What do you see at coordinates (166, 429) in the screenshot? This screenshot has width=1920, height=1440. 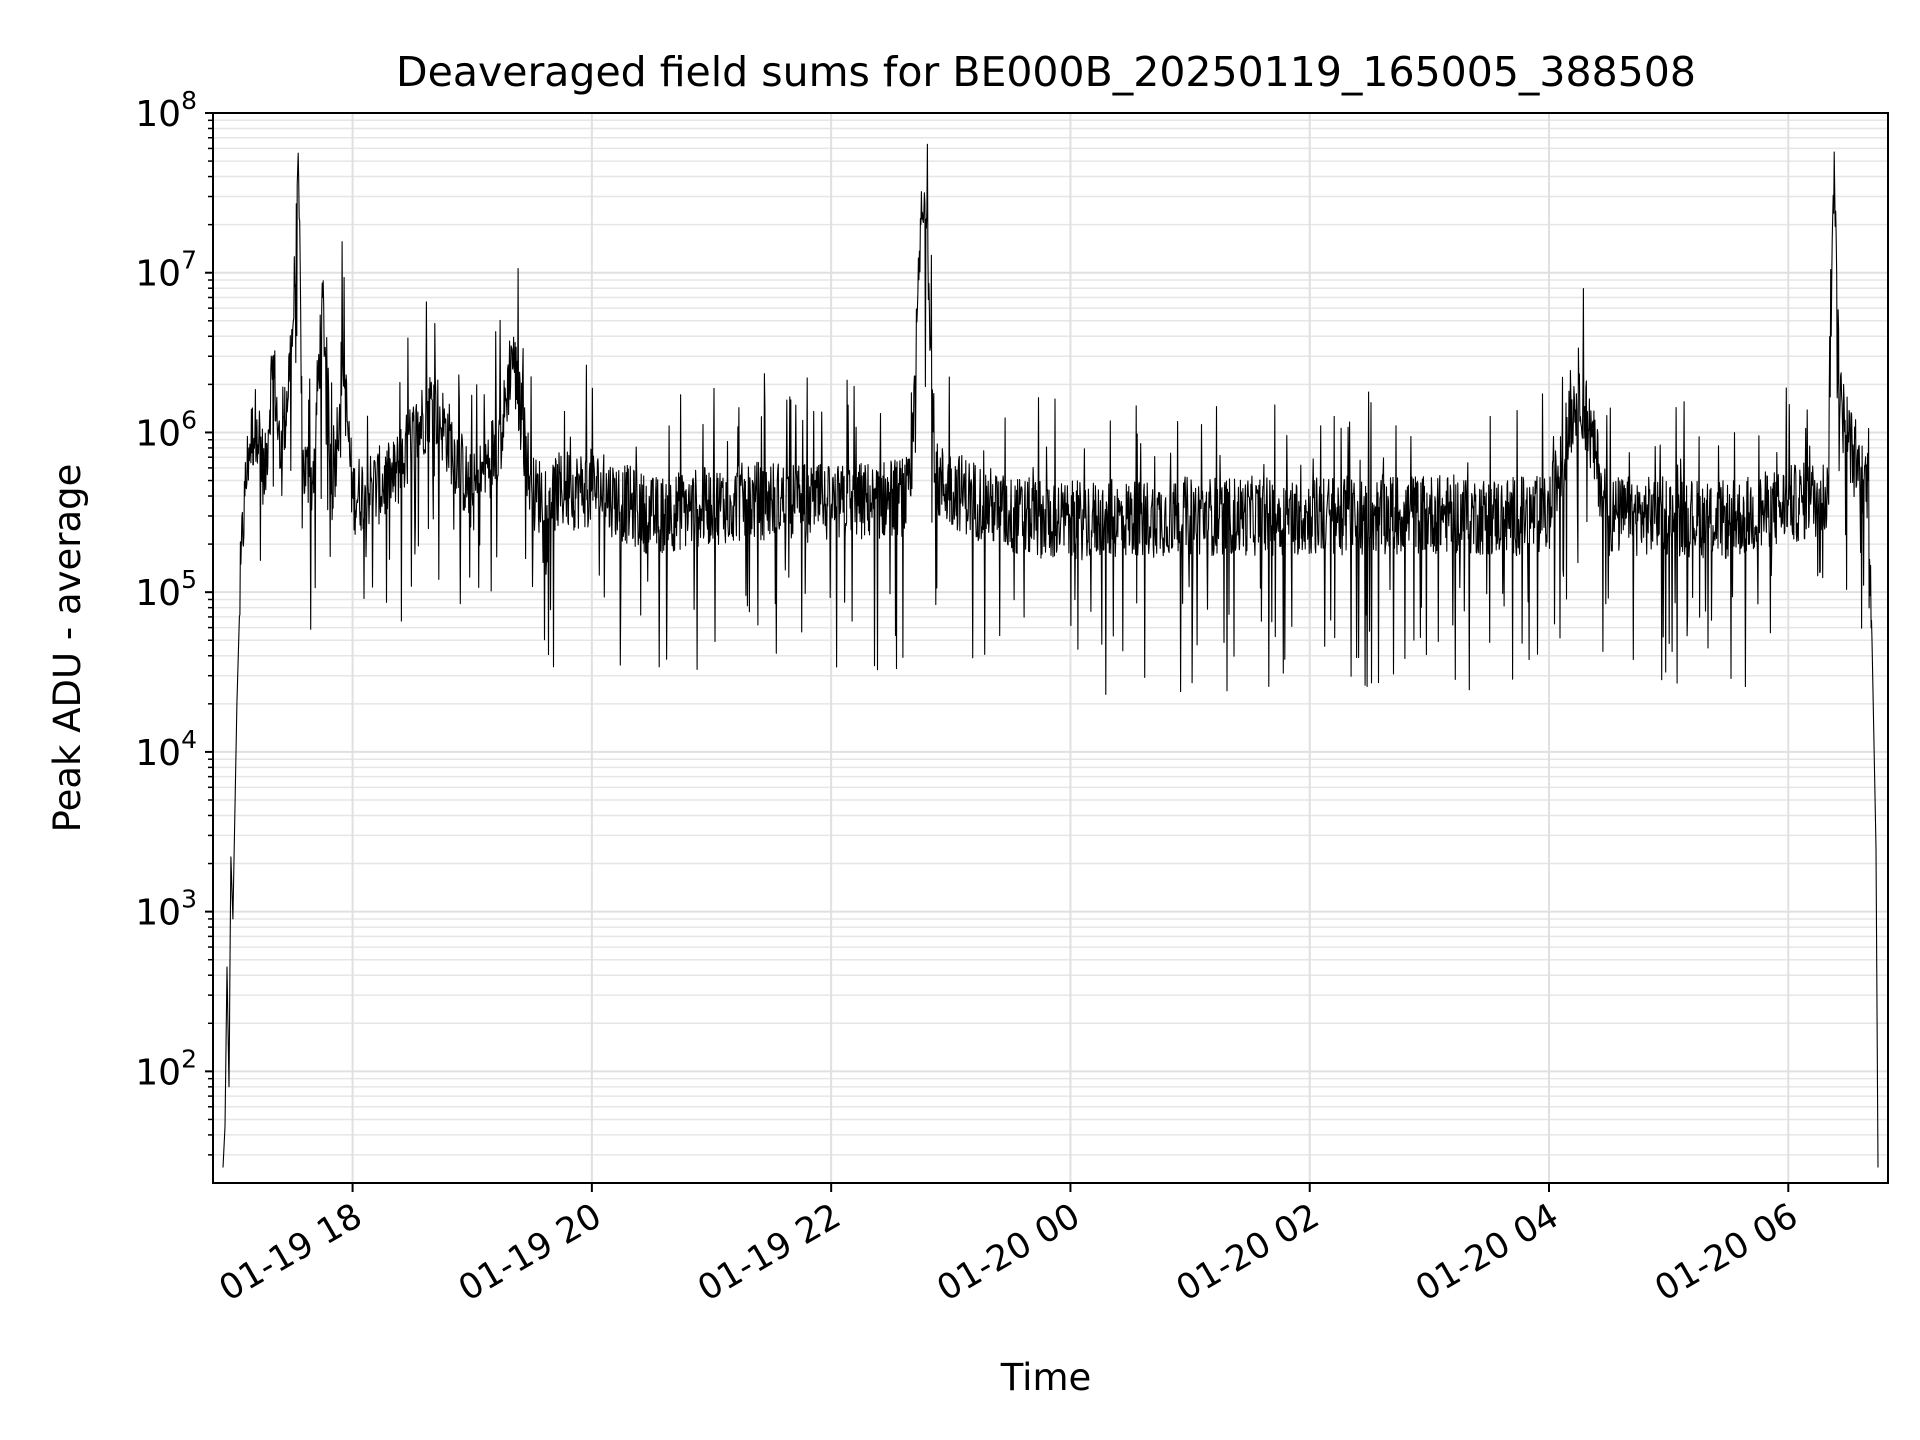 I see `y-tick-label: 10⁶` at bounding box center [166, 429].